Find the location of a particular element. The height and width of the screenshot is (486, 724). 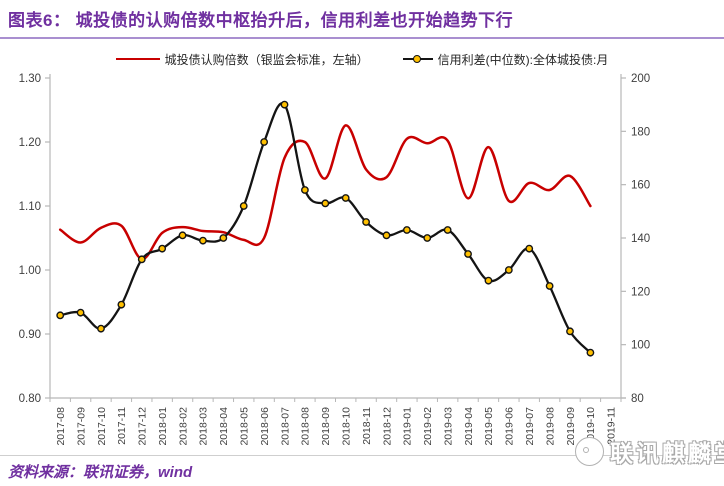

yellow-dot-icon is located at coordinates (416, 58).